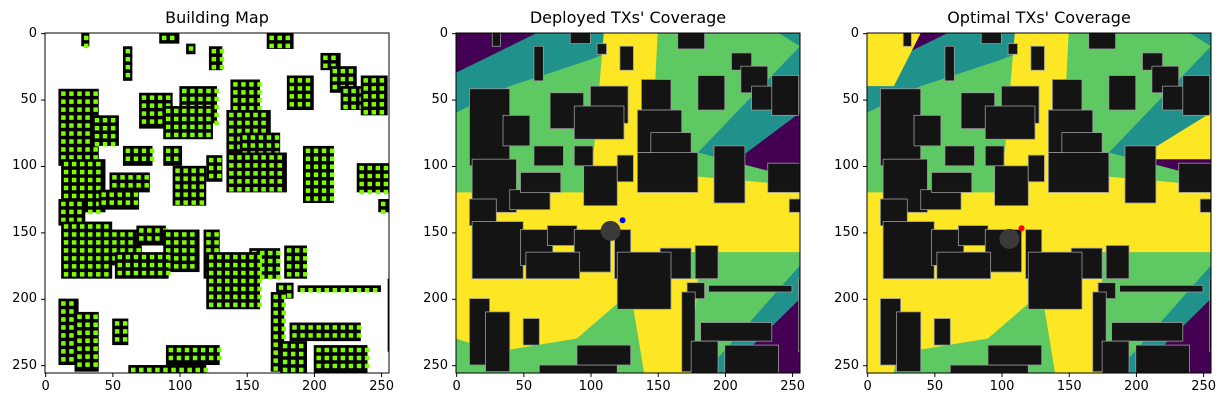  Describe the element at coordinates (435, 365) in the screenshot. I see `y-tick-label: 250` at that location.